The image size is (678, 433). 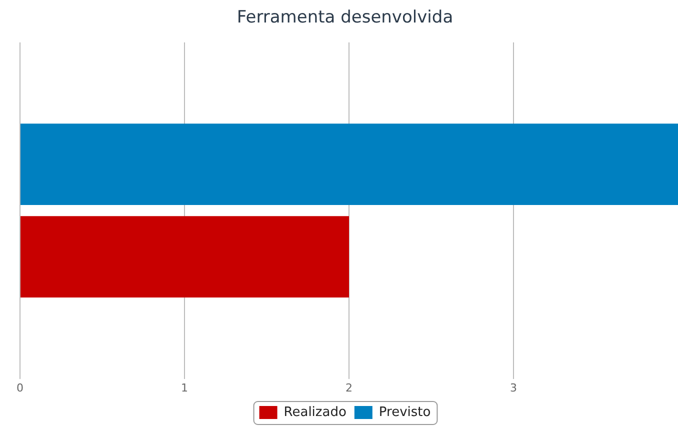 I want to click on chart-title: Ferramenta desenvolvida, so click(x=345, y=18).